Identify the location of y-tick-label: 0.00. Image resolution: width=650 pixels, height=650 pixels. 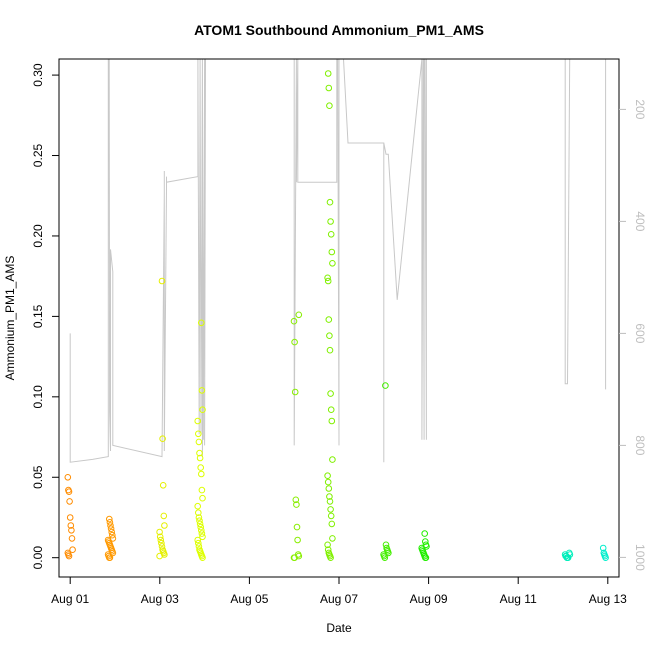
(38, 558).